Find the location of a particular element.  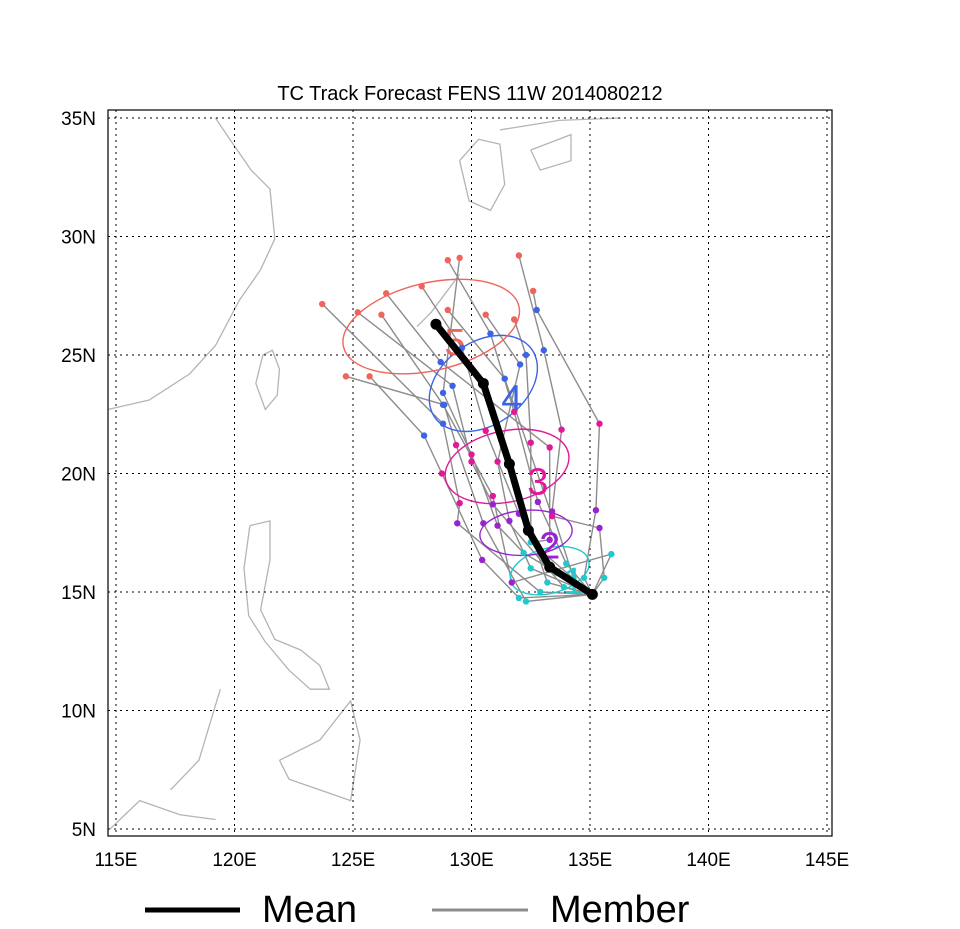

day4-label: 4 is located at coordinates (511, 400).